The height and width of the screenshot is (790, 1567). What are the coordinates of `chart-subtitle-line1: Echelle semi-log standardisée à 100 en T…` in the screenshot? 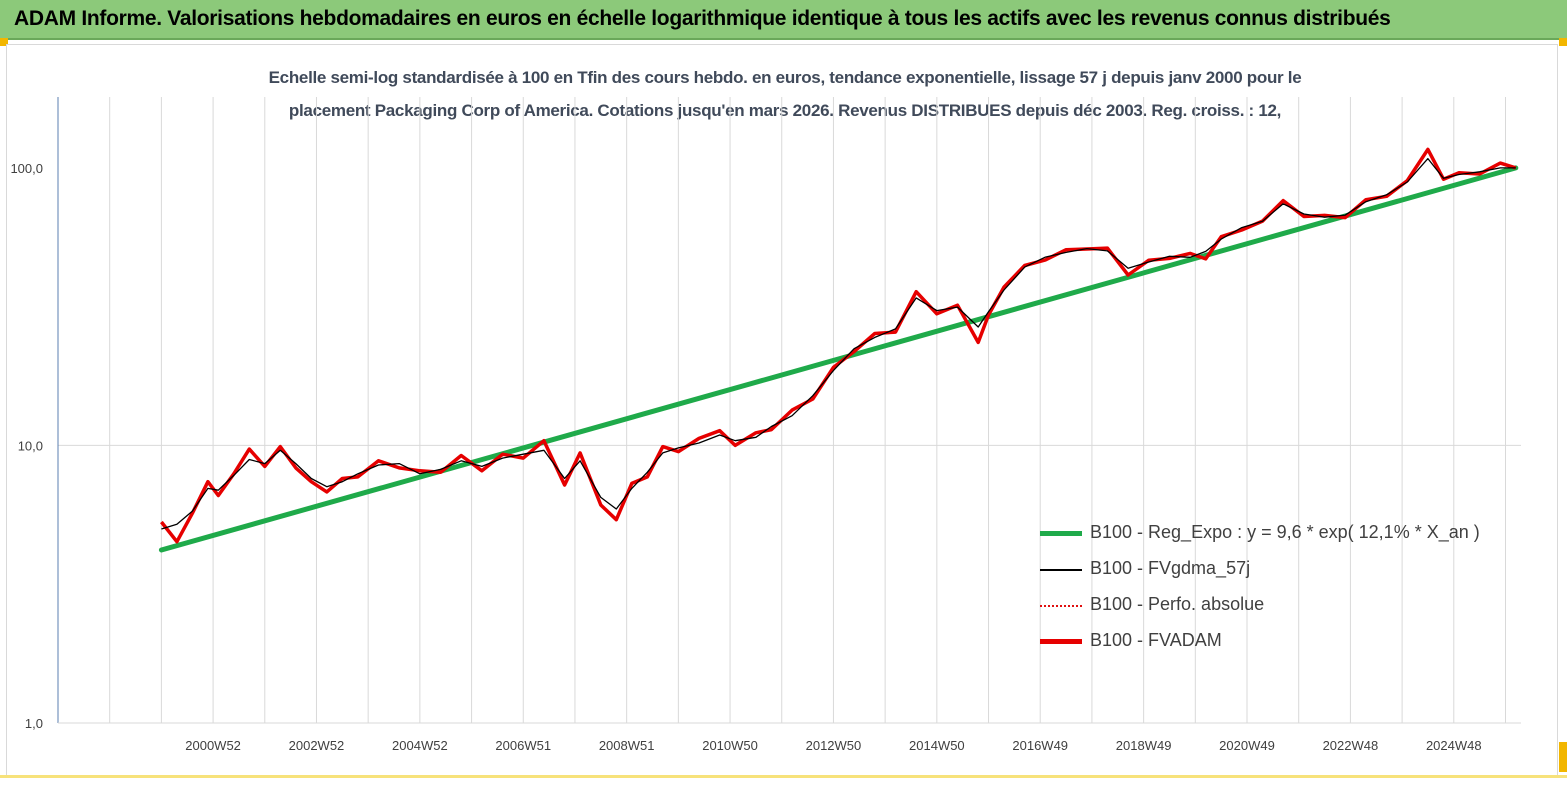 It's located at (785, 77).